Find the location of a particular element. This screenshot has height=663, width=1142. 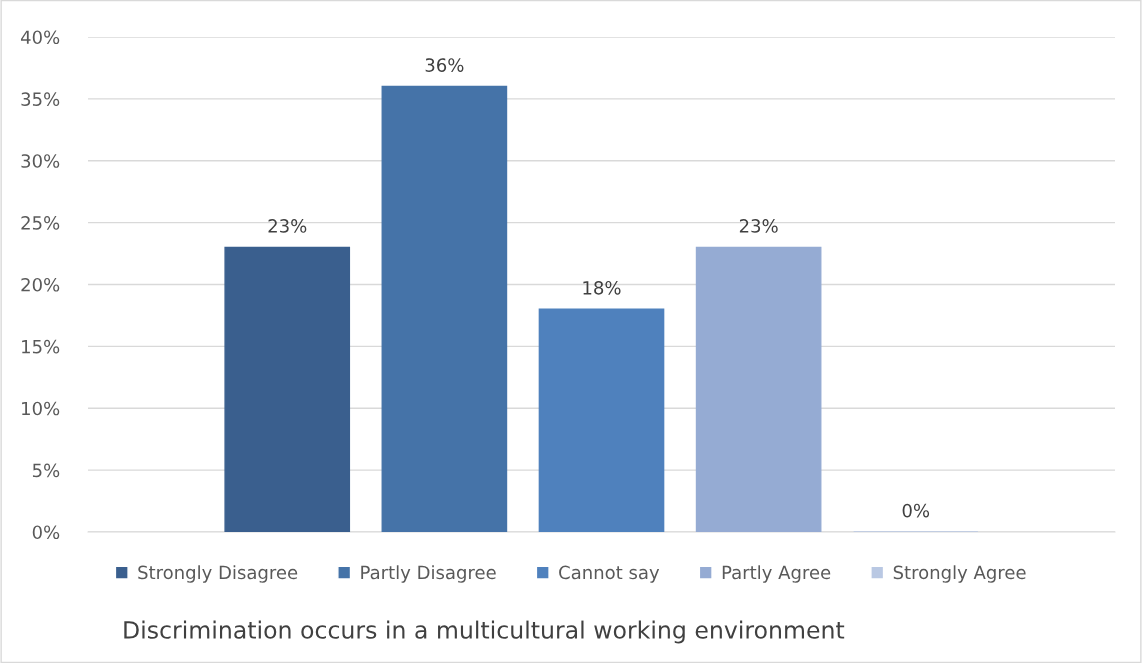

legend-label: Partly Disagree is located at coordinates (428, 574).